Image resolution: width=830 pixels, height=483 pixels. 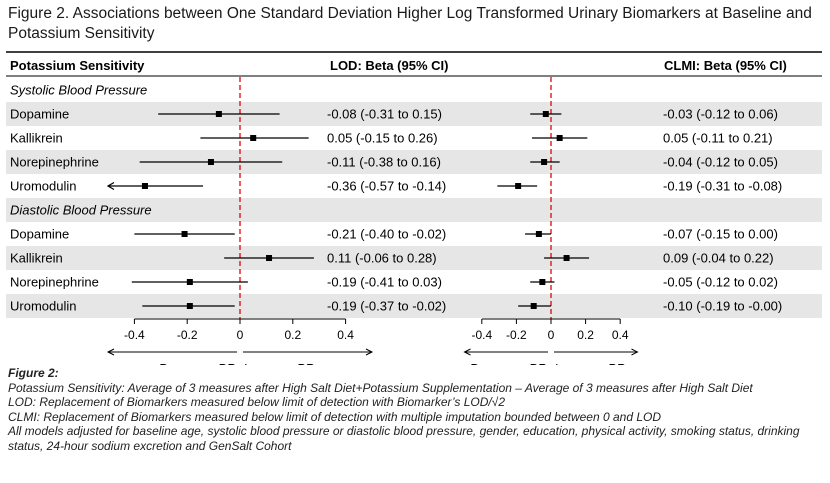 What do you see at coordinates (382, 258) in the screenshot?
I see `lod-estimate-text: 0.11 (-0.06 to 0.28)` at bounding box center [382, 258].